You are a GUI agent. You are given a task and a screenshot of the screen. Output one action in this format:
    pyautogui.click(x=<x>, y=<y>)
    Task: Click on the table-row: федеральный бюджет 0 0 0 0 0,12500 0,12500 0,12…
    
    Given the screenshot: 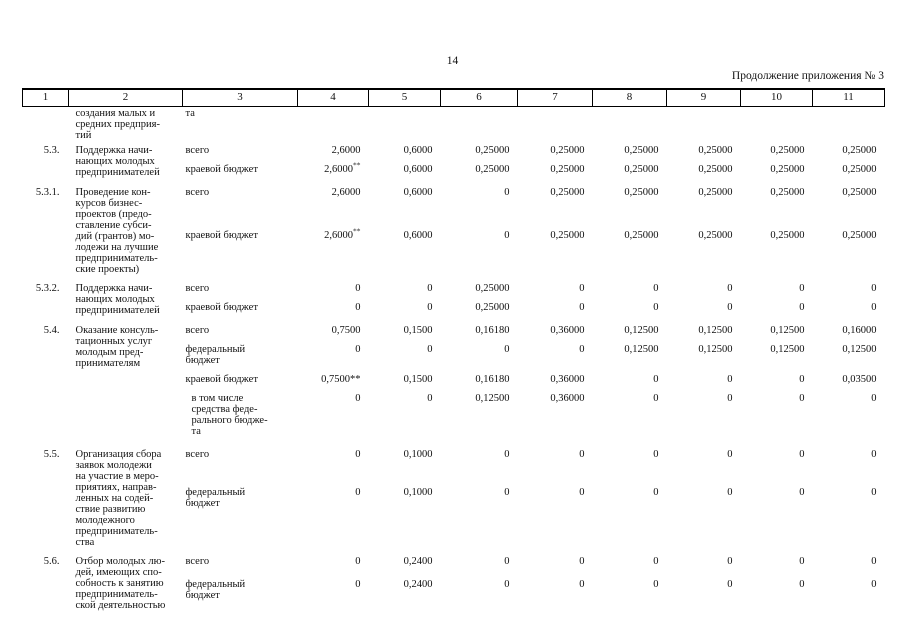 What is the action you would take?
    pyautogui.click(x=454, y=358)
    